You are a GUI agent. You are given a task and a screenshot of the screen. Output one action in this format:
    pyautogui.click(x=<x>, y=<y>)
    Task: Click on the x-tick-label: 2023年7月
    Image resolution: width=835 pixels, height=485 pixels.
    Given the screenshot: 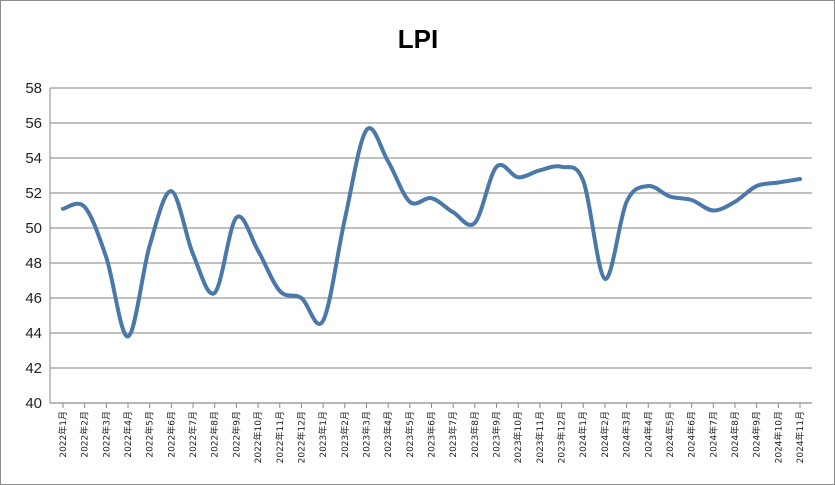 What is the action you would take?
    pyautogui.click(x=453, y=434)
    